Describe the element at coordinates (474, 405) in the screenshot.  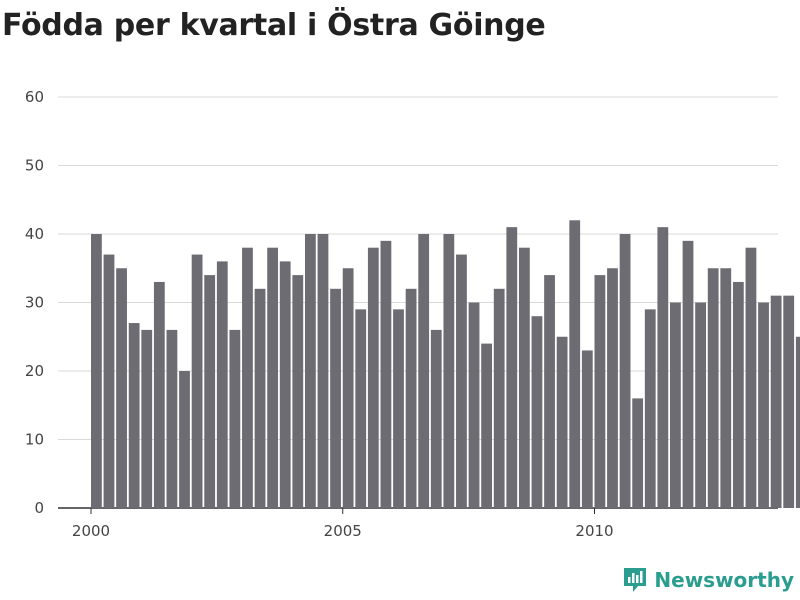
I see `bar-2007-k3` at that location.